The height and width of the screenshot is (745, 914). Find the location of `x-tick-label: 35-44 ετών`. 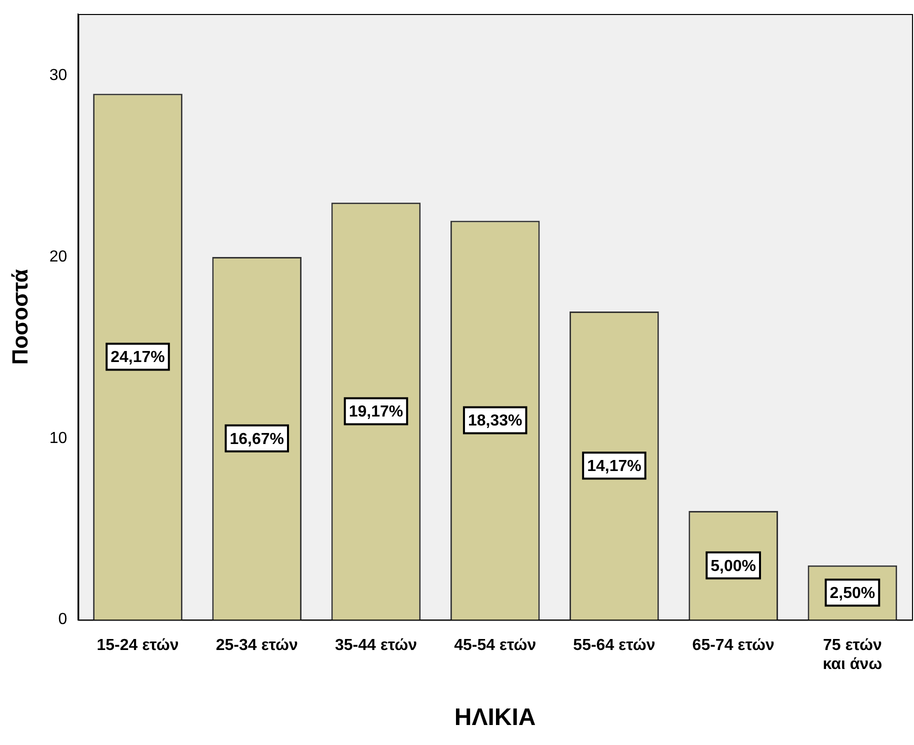

x-tick-label: 35-44 ετών is located at coordinates (376, 645).